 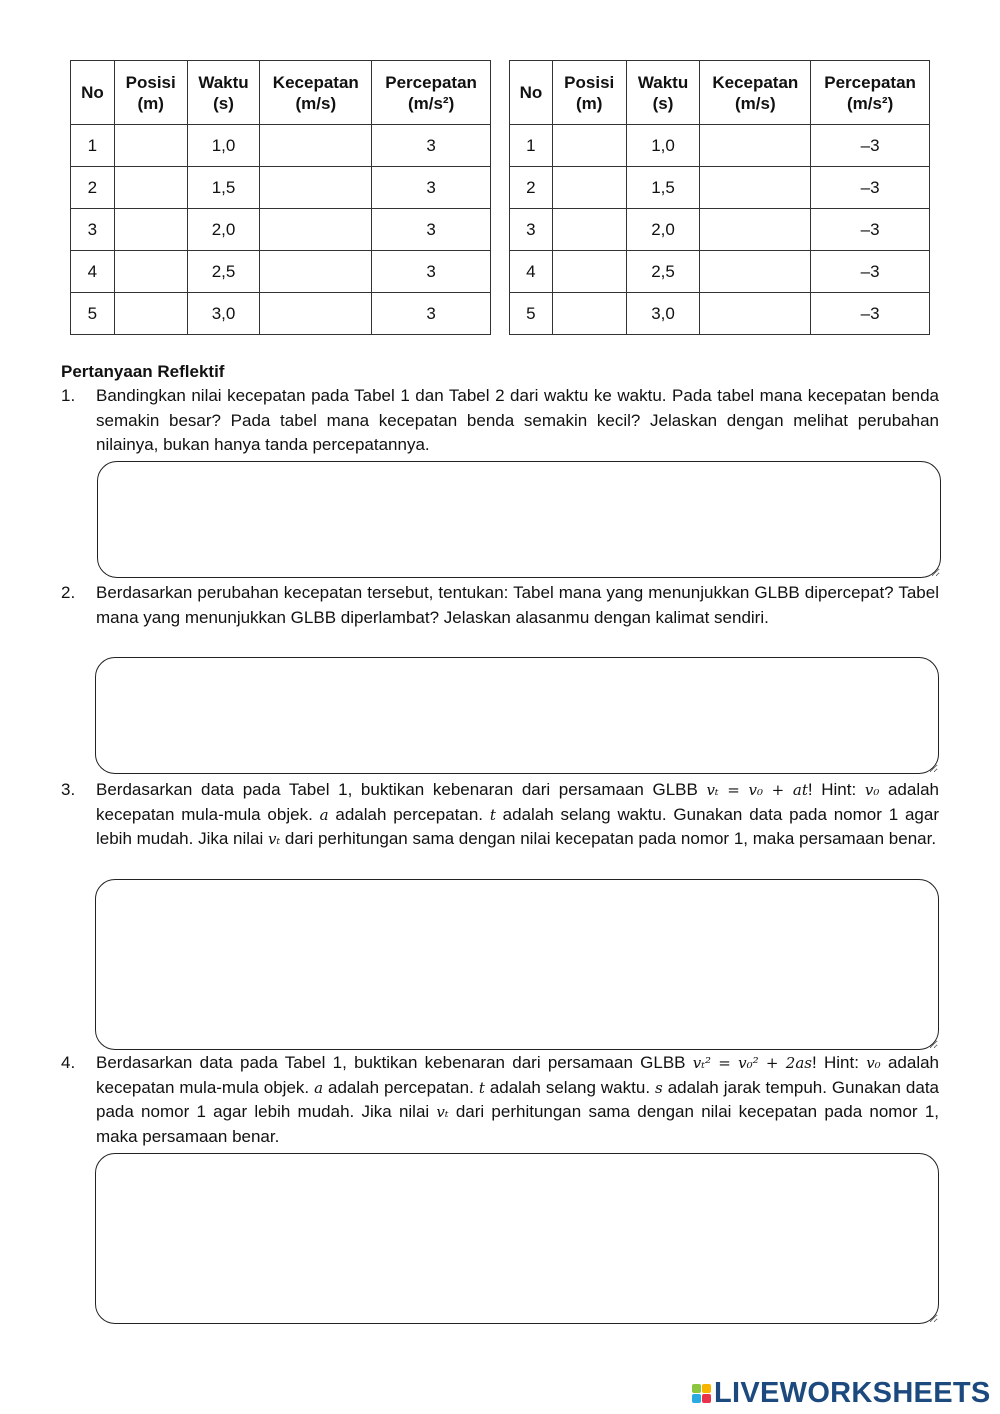 What do you see at coordinates (757, 790) in the screenshot?
I see `math-expression: vₜ = v₀ + at` at bounding box center [757, 790].